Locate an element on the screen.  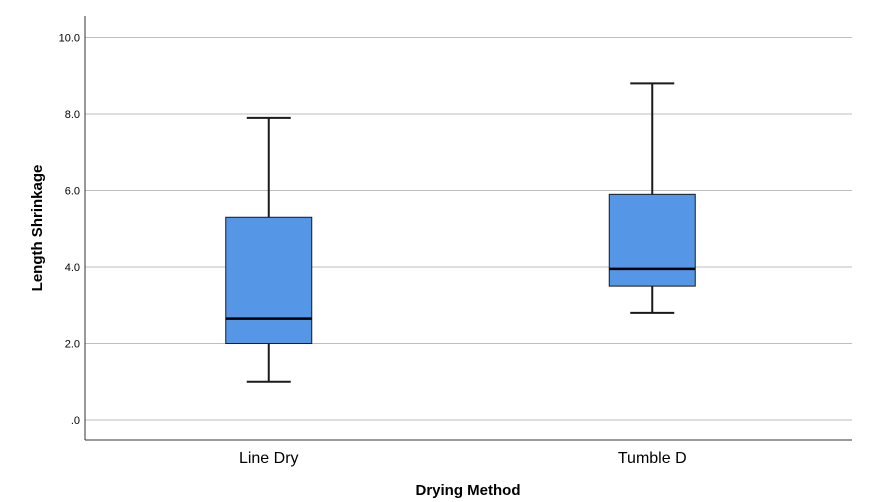
x-category-labels: Line Dry Tumble D is located at coordinates (463, 458).